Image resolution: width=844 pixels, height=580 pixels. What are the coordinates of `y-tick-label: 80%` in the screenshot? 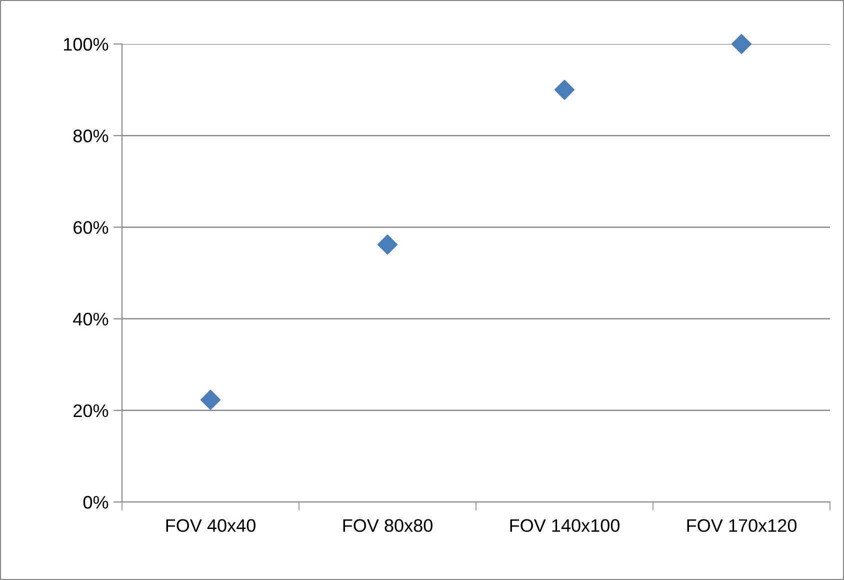 It's located at (90, 136).